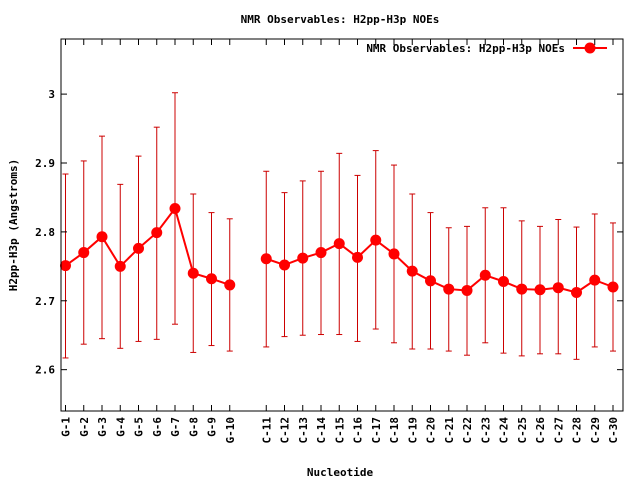 The height and width of the screenshot is (480, 640). I want to click on x-tick-label: C-27, so click(558, 430).